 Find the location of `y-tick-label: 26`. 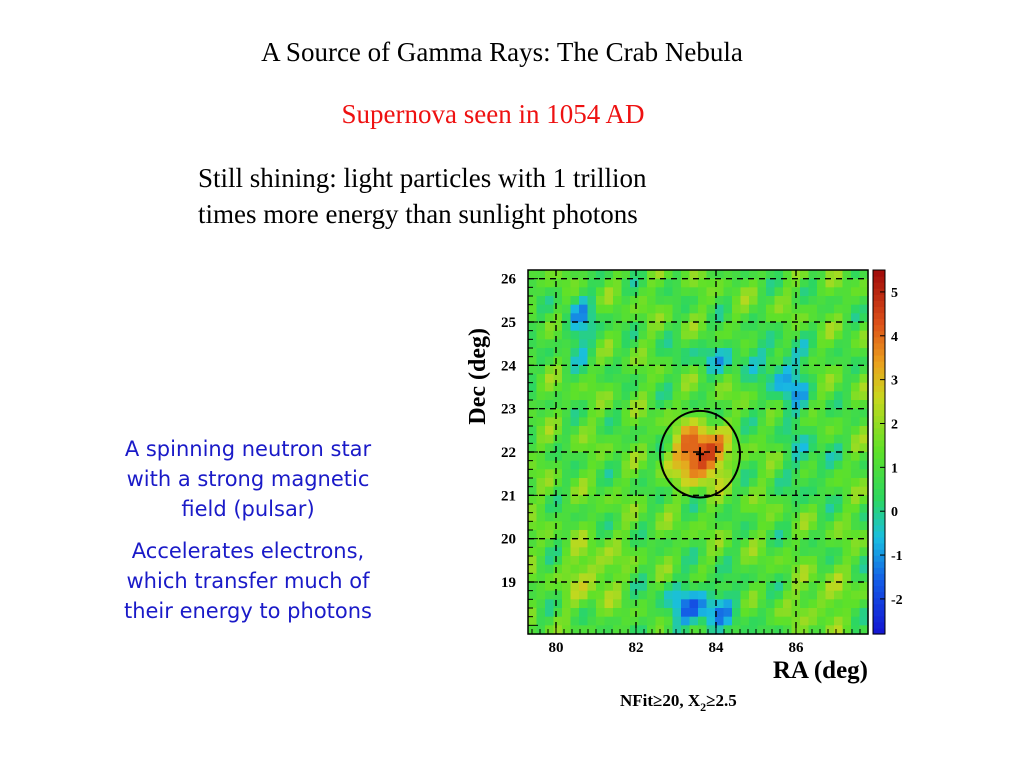

y-tick-label: 26 is located at coordinates (509, 280).